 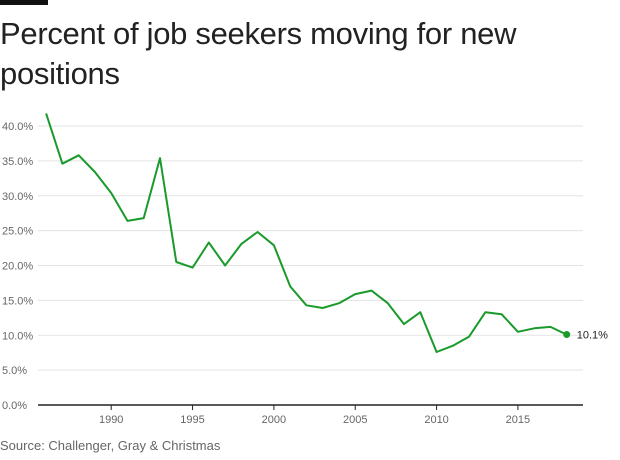 What do you see at coordinates (111, 420) in the screenshot?
I see `x-tick-label: 1990` at bounding box center [111, 420].